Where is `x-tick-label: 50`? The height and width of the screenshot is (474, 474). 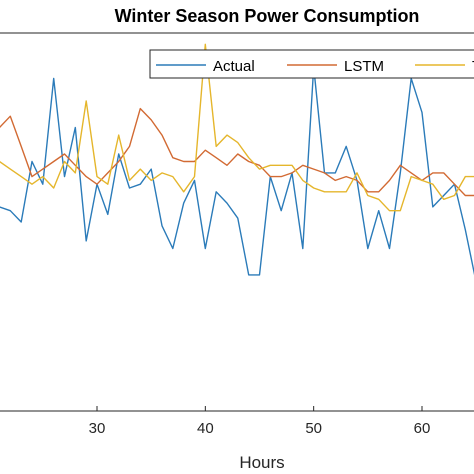
x-tick-label: 50 is located at coordinates (313, 428).